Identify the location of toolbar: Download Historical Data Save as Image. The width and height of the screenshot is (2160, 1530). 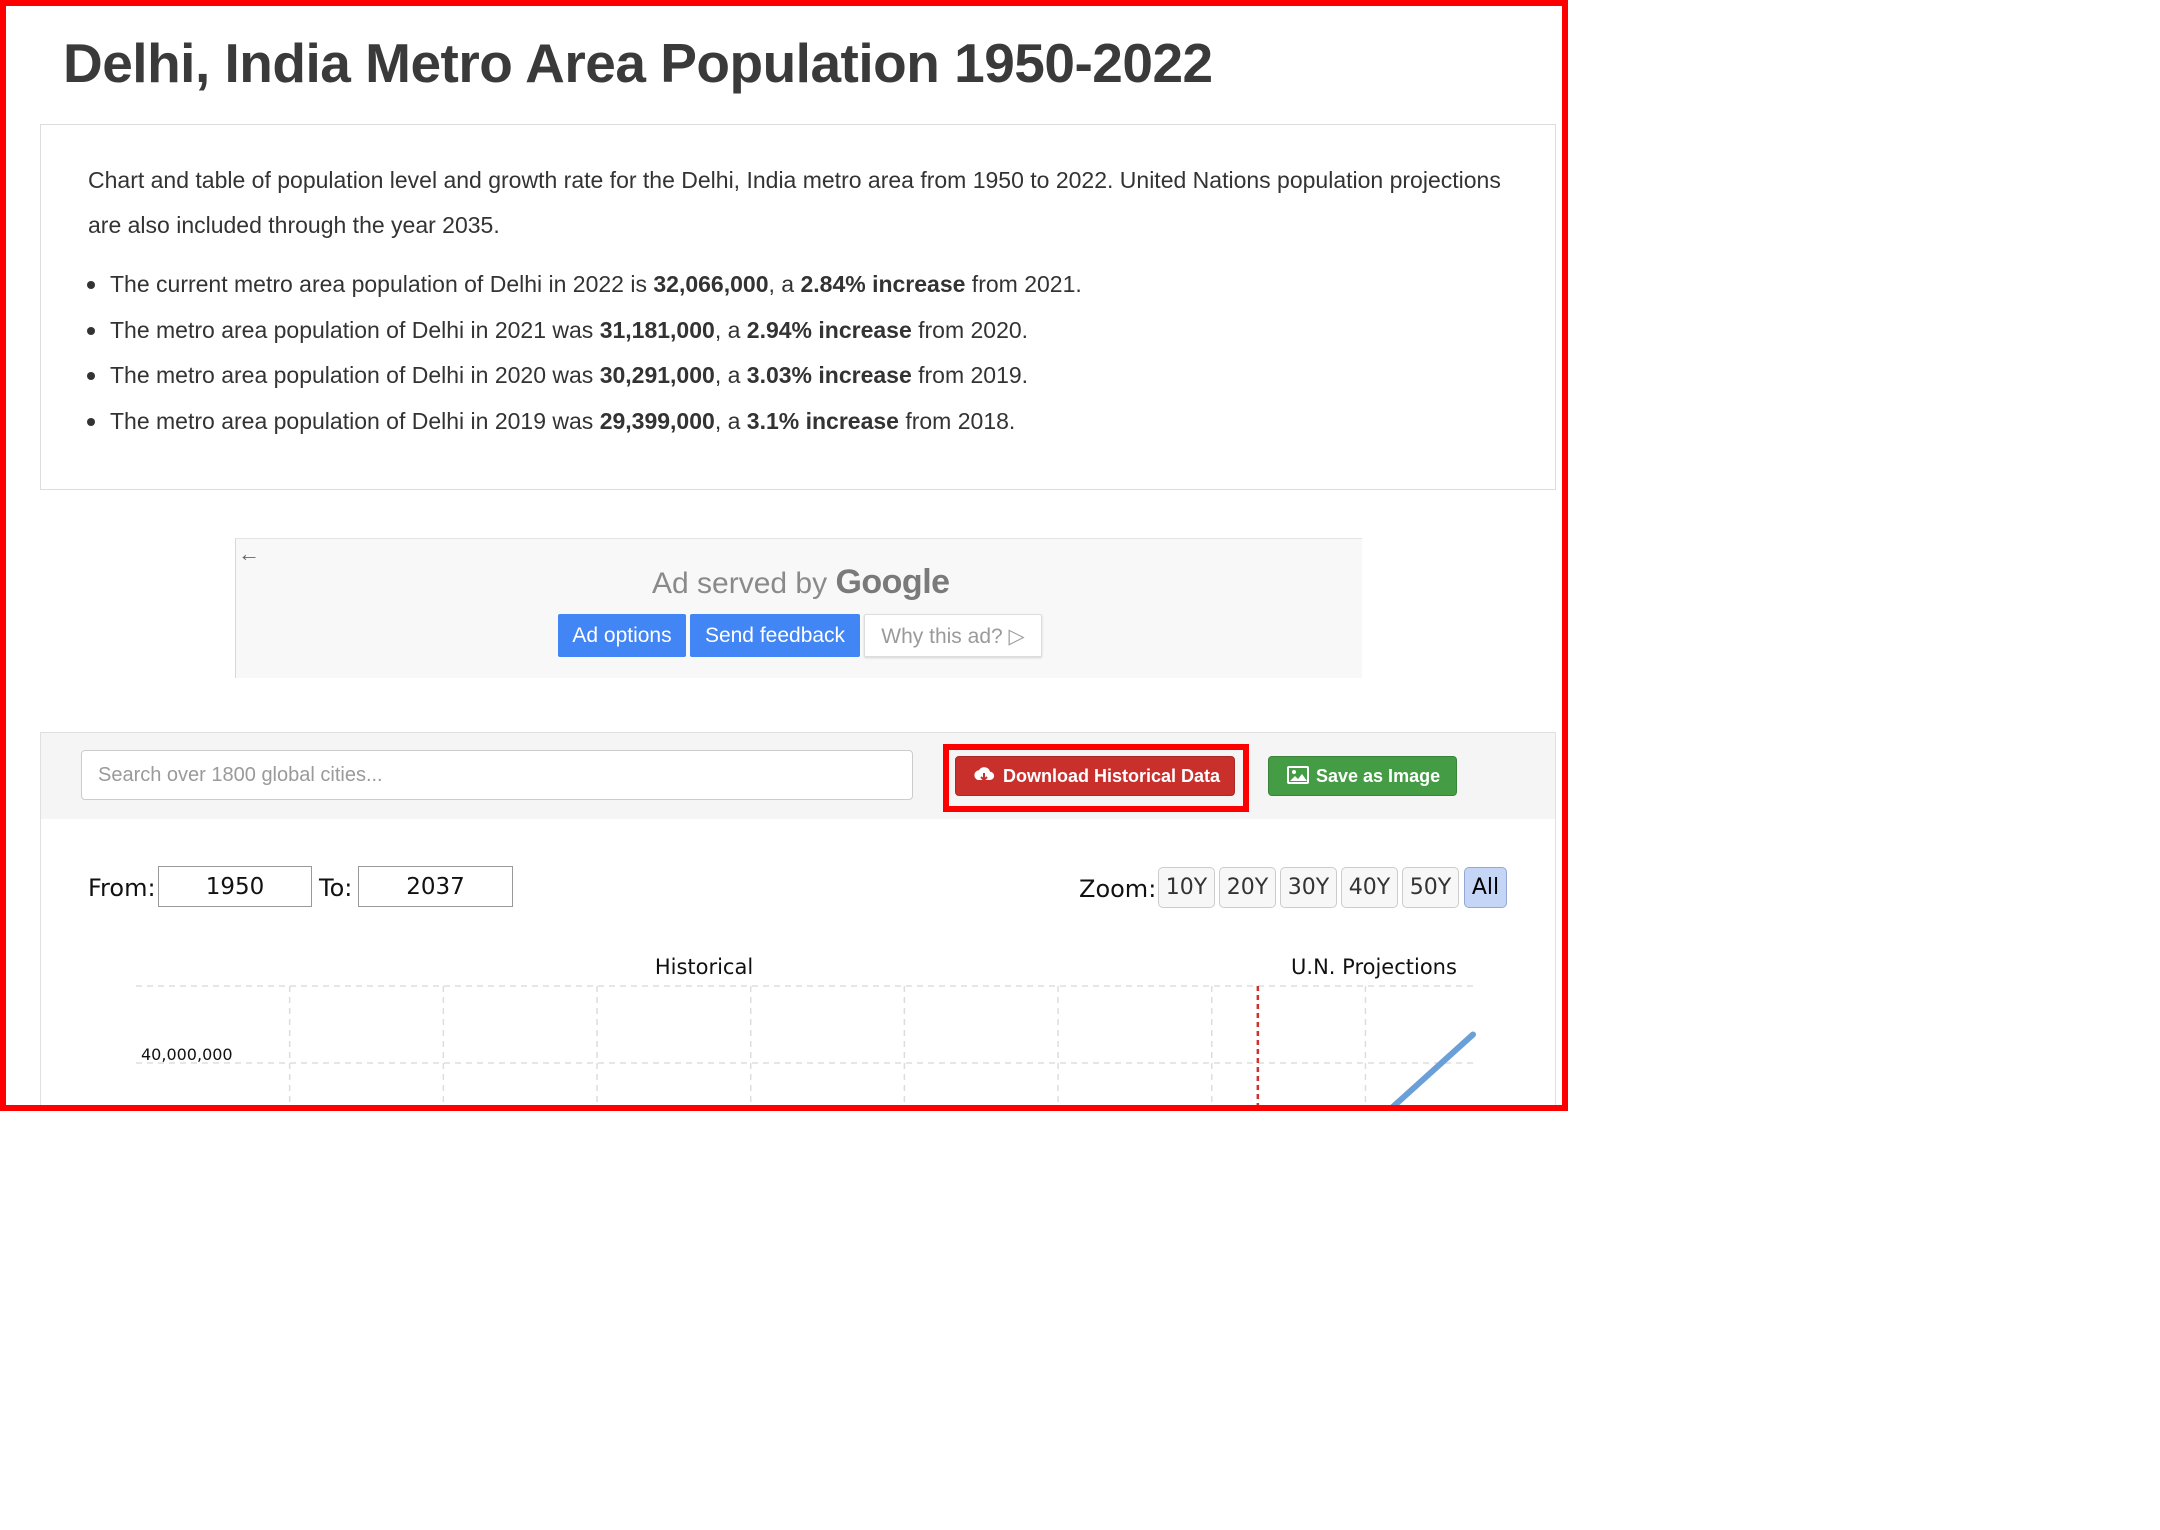
(798, 776).